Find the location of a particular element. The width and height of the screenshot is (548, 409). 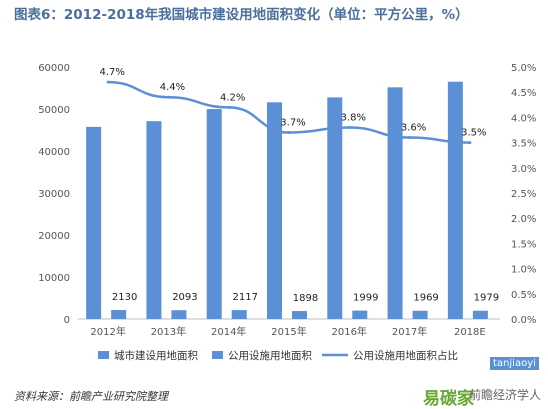

legend-label: 城市建设用地面积 is located at coordinates (156, 355).